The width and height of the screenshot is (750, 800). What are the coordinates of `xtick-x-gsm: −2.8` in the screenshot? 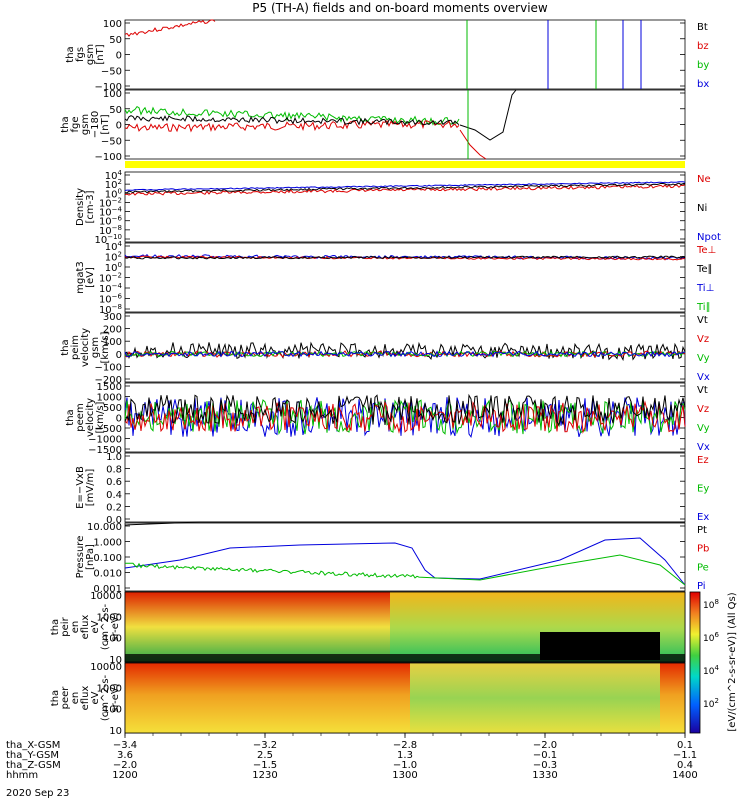 It's located at (405, 745).